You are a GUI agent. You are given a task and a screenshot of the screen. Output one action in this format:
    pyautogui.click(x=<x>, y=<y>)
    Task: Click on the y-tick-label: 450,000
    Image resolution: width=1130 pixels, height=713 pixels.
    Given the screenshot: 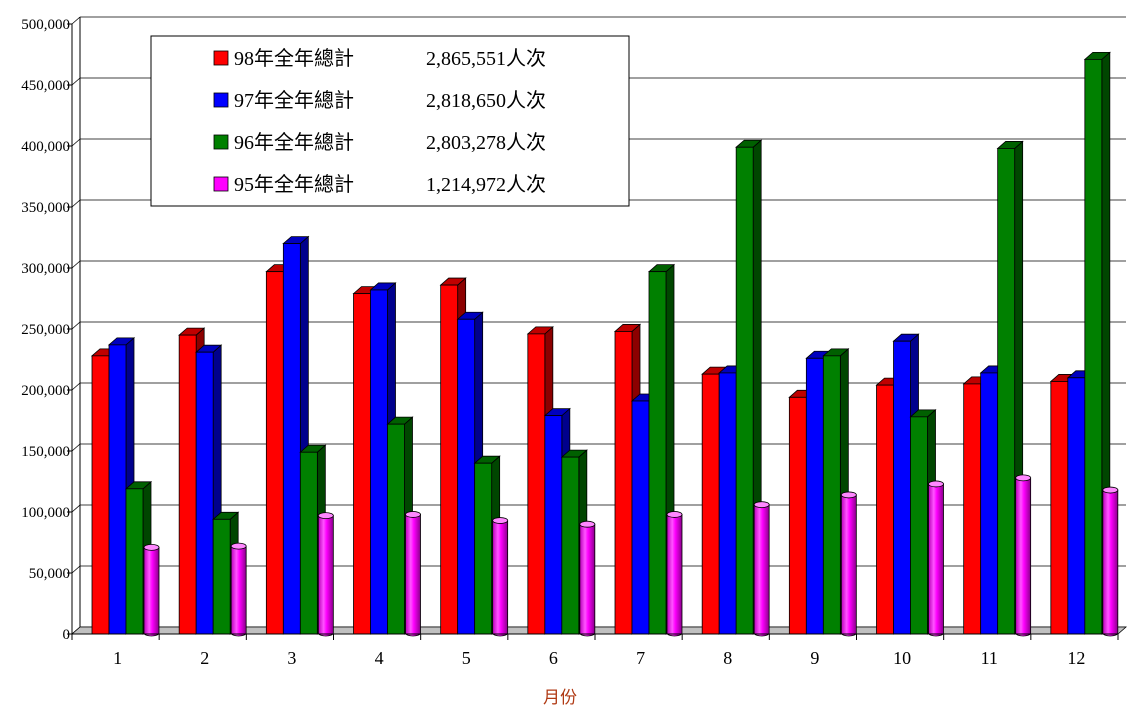 What is the action you would take?
    pyautogui.click(x=45, y=86)
    